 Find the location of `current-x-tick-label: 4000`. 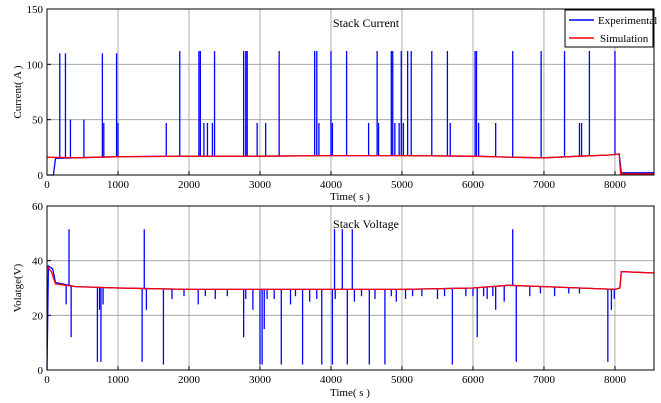

current-x-tick-label: 4000 is located at coordinates (331, 185).